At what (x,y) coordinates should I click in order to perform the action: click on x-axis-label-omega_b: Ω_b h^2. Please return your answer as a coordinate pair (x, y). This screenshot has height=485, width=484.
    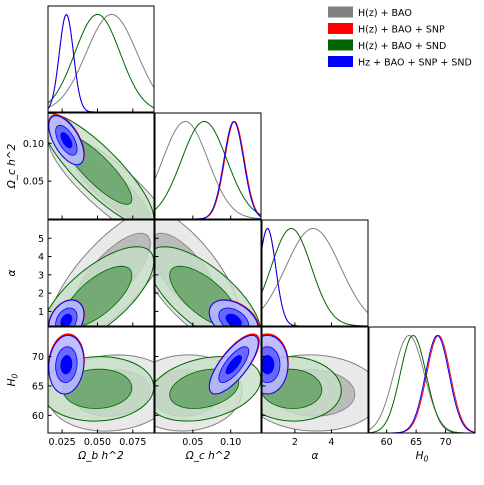
    Looking at the image, I should click on (100, 456).